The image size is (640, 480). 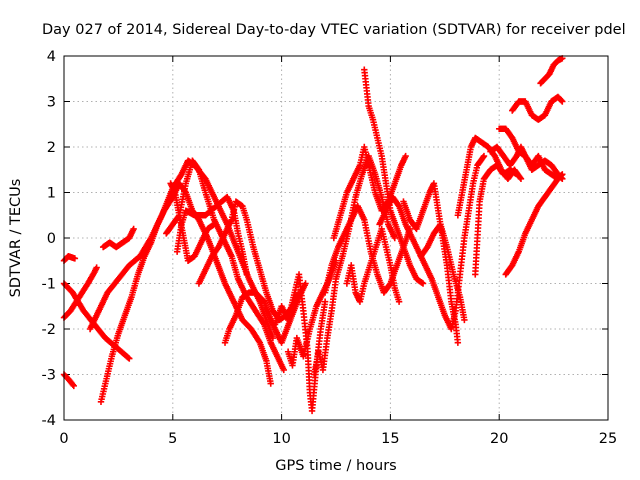 What do you see at coordinates (390, 439) in the screenshot?
I see `x-tick-label: 15` at bounding box center [390, 439].